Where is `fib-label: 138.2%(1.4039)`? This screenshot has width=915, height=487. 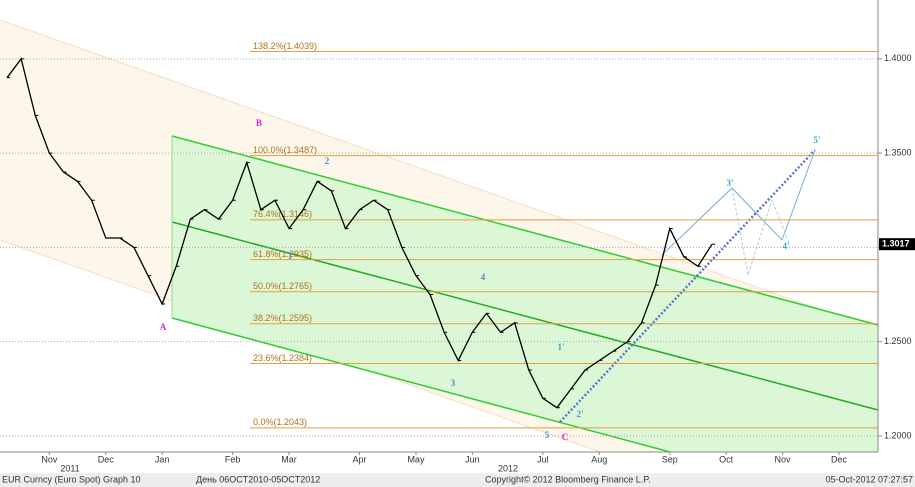
fib-label: 138.2%(1.4039) is located at coordinates (285, 46).